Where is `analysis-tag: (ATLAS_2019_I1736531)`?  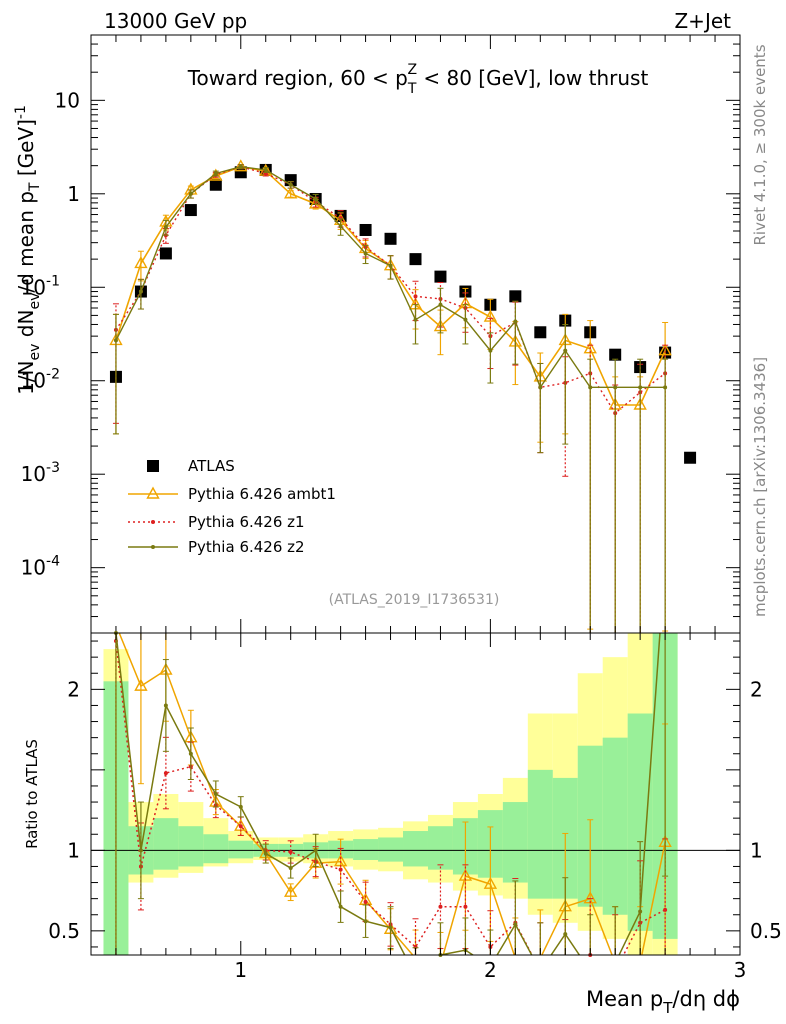
analysis-tag: (ATLAS_2019_I1736531) is located at coordinates (414, 600).